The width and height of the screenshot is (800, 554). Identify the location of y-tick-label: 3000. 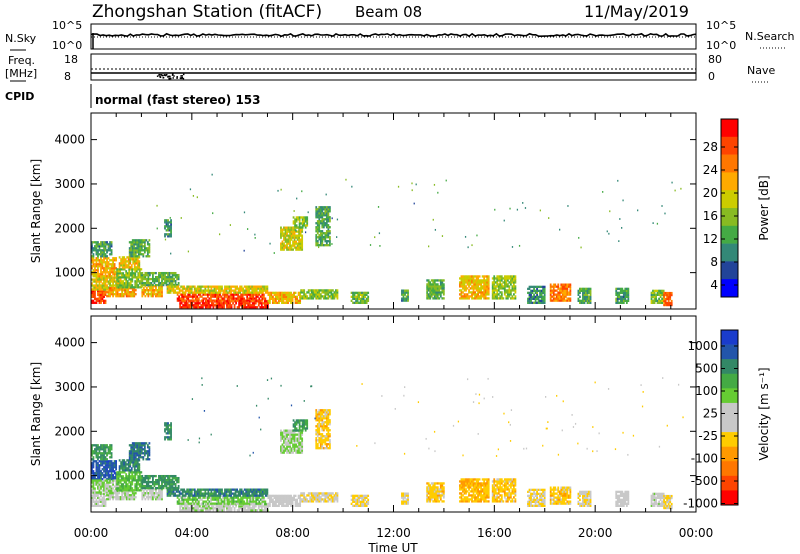
(69, 184).